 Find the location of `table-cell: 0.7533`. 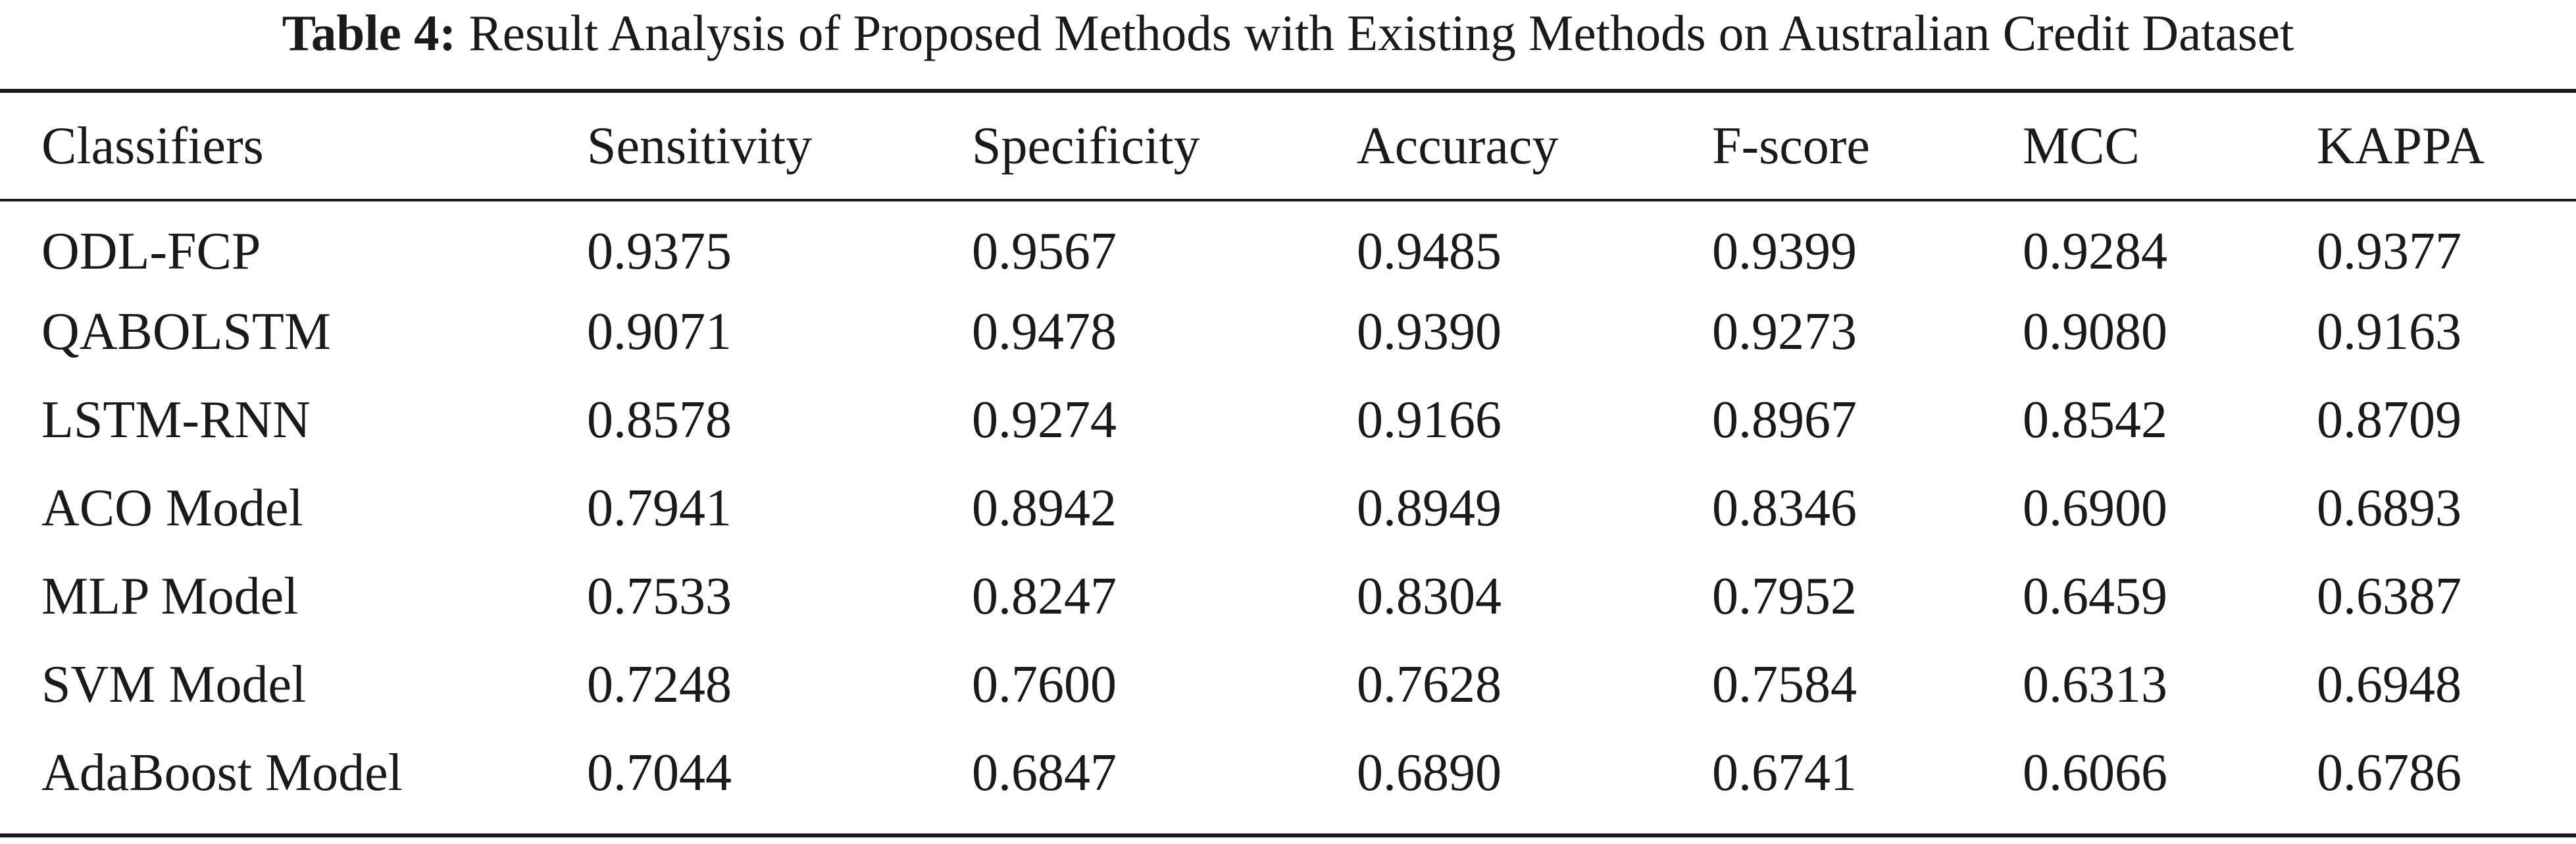

table-cell: 0.7533 is located at coordinates (659, 596).